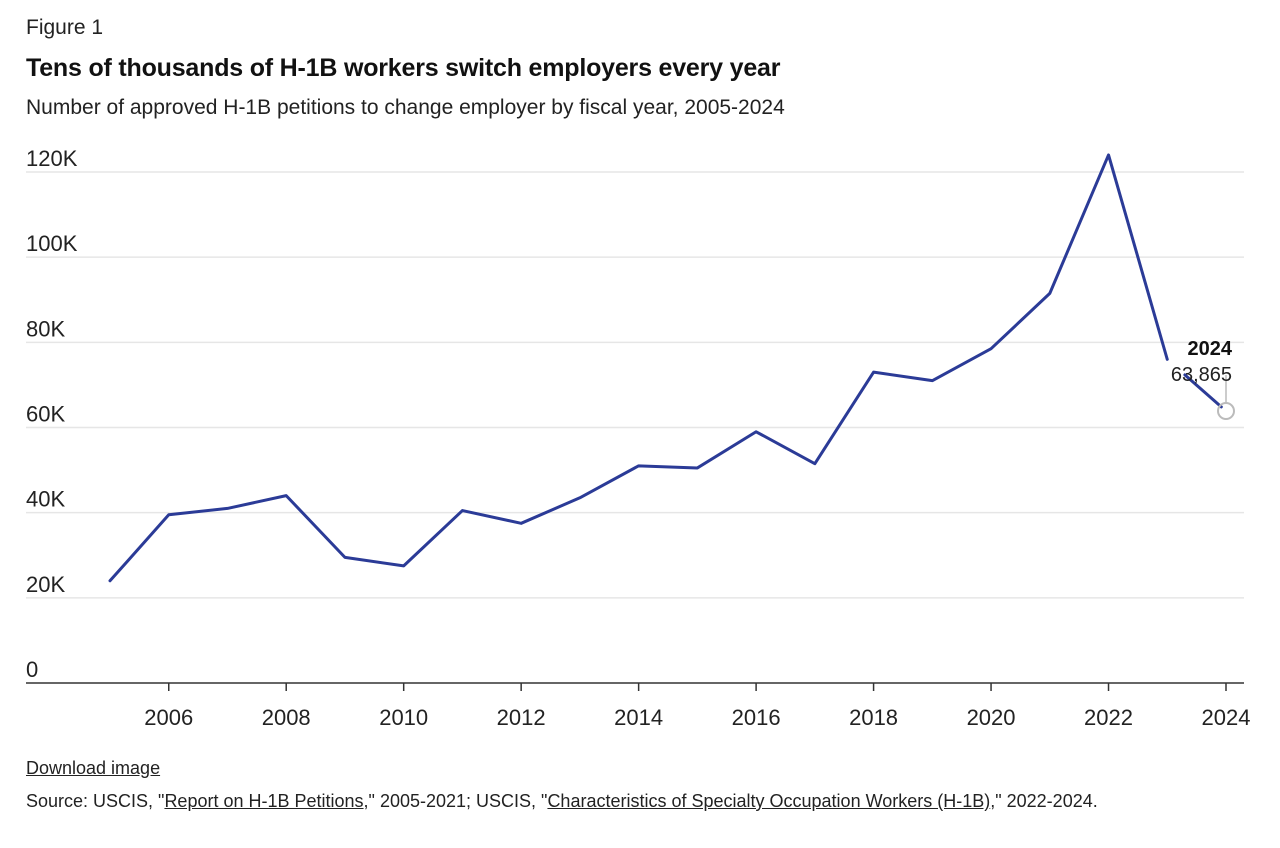  Describe the element at coordinates (93, 768) in the screenshot. I see `download-image-link: Download image` at that location.